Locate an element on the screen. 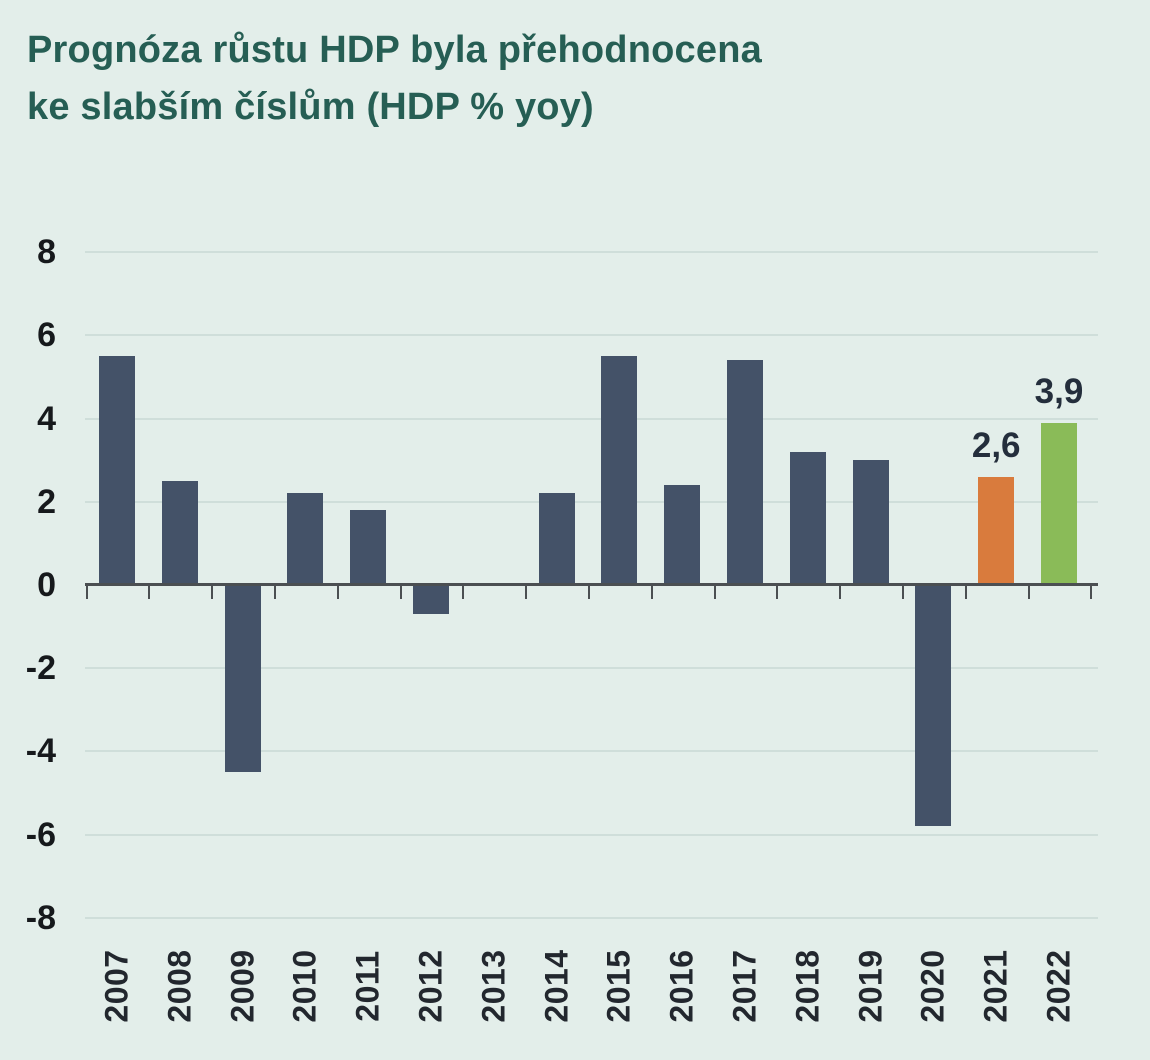 The width and height of the screenshot is (1150, 1060). bar-2007 is located at coordinates (117, 470).